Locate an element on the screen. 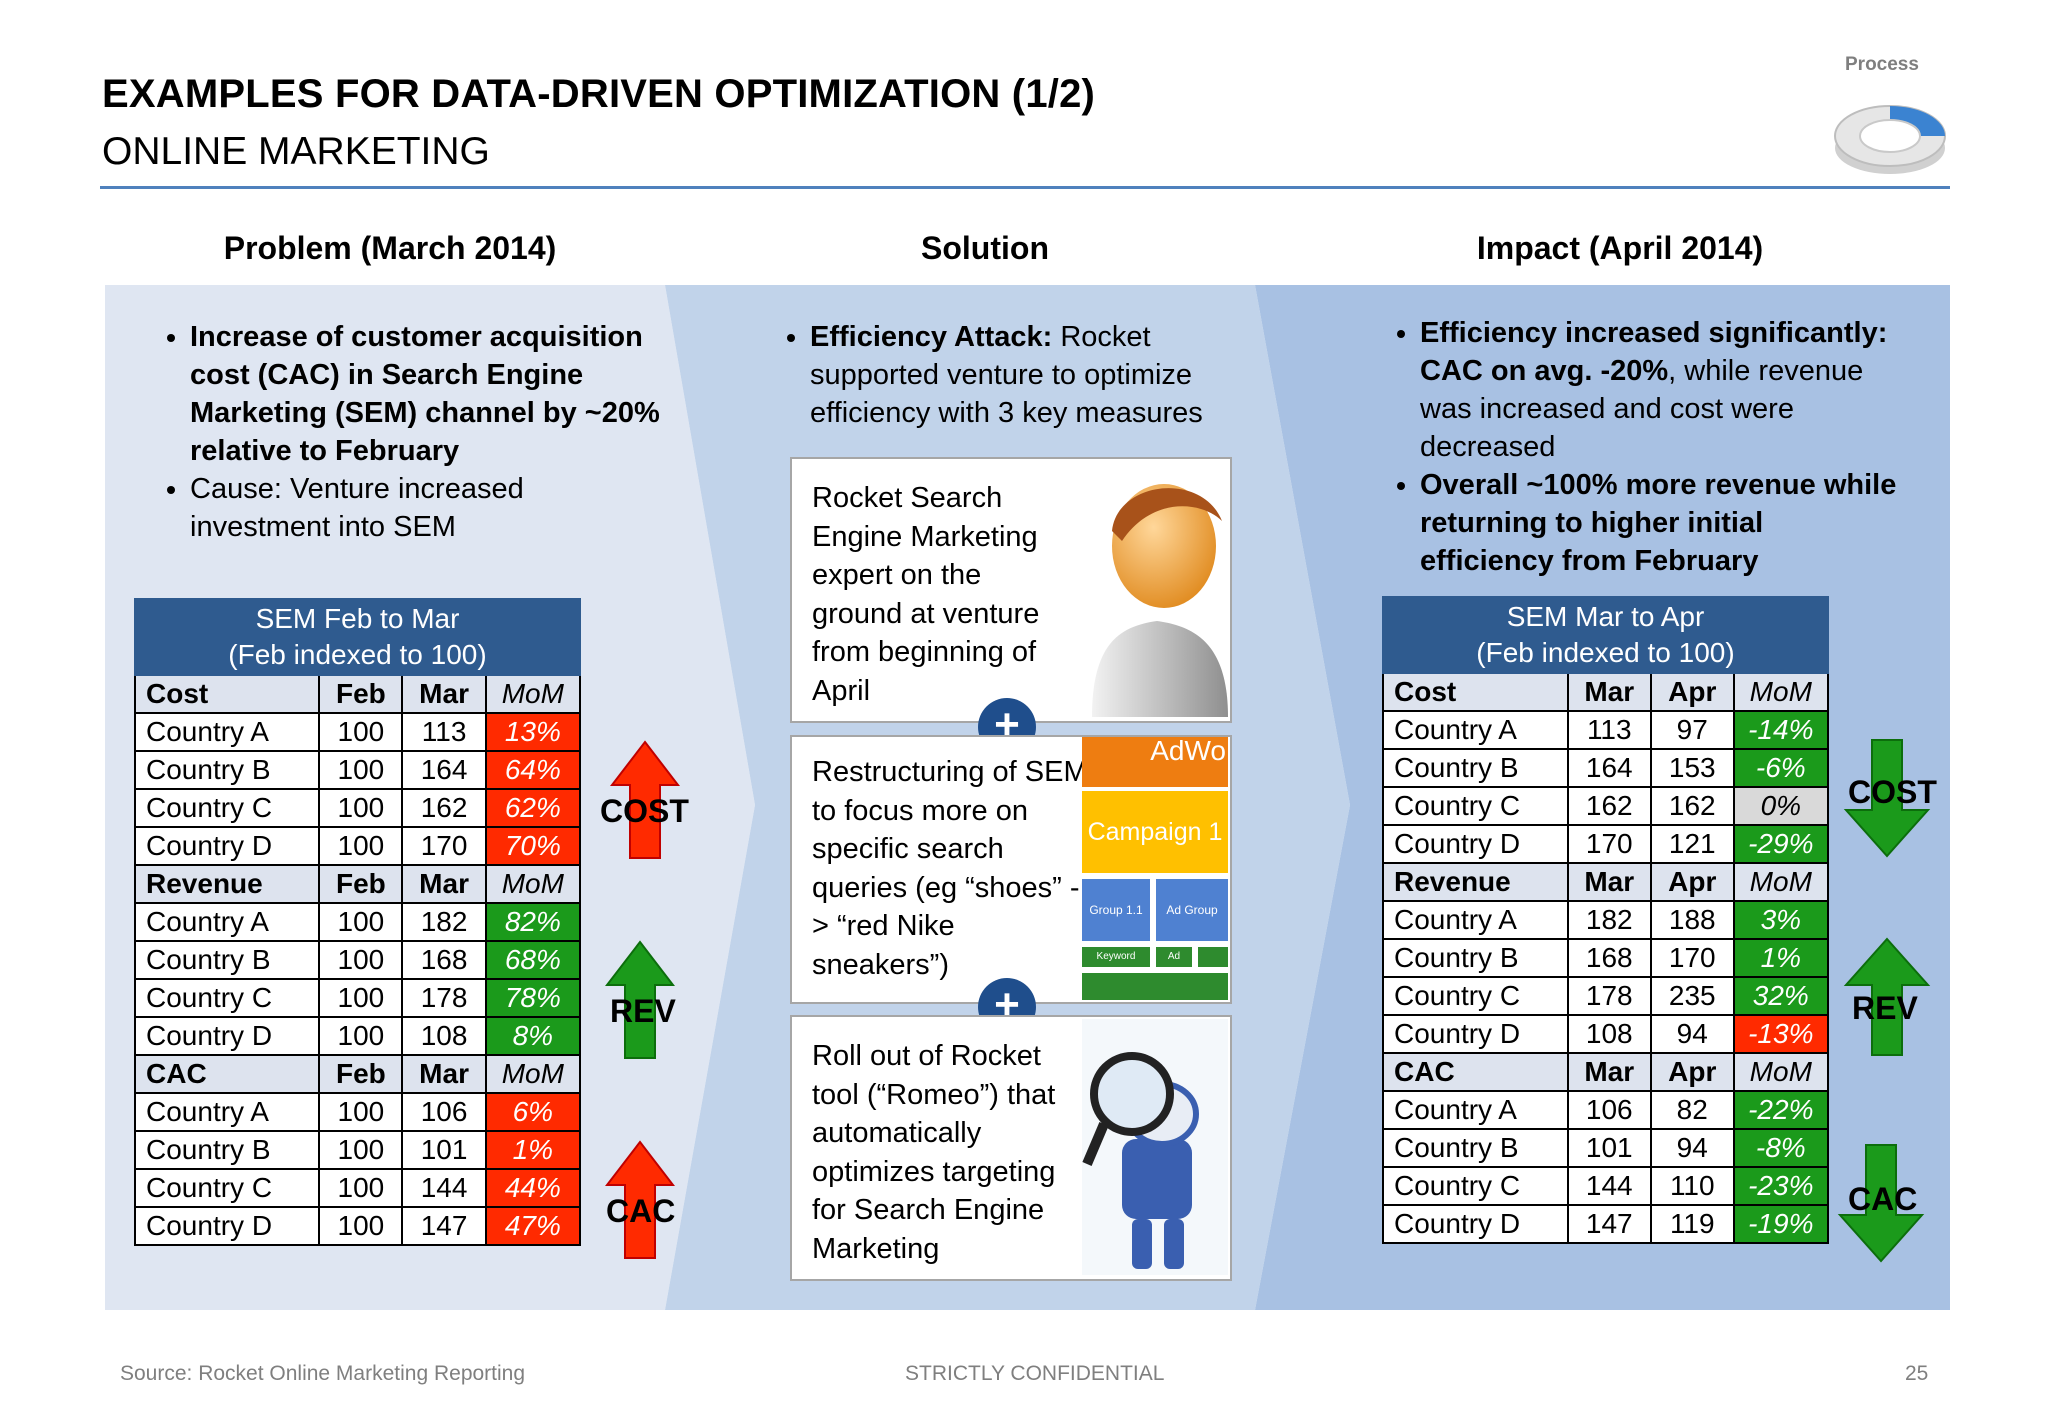 The image size is (2048, 1418). section-header-row: Cost Mar Apr MoM is located at coordinates (1606, 692).